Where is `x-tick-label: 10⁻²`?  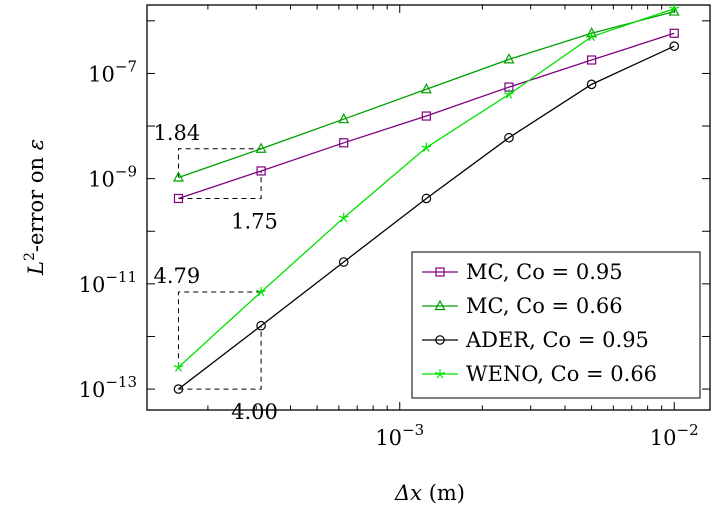 x-tick-label: 10⁻² is located at coordinates (674, 435).